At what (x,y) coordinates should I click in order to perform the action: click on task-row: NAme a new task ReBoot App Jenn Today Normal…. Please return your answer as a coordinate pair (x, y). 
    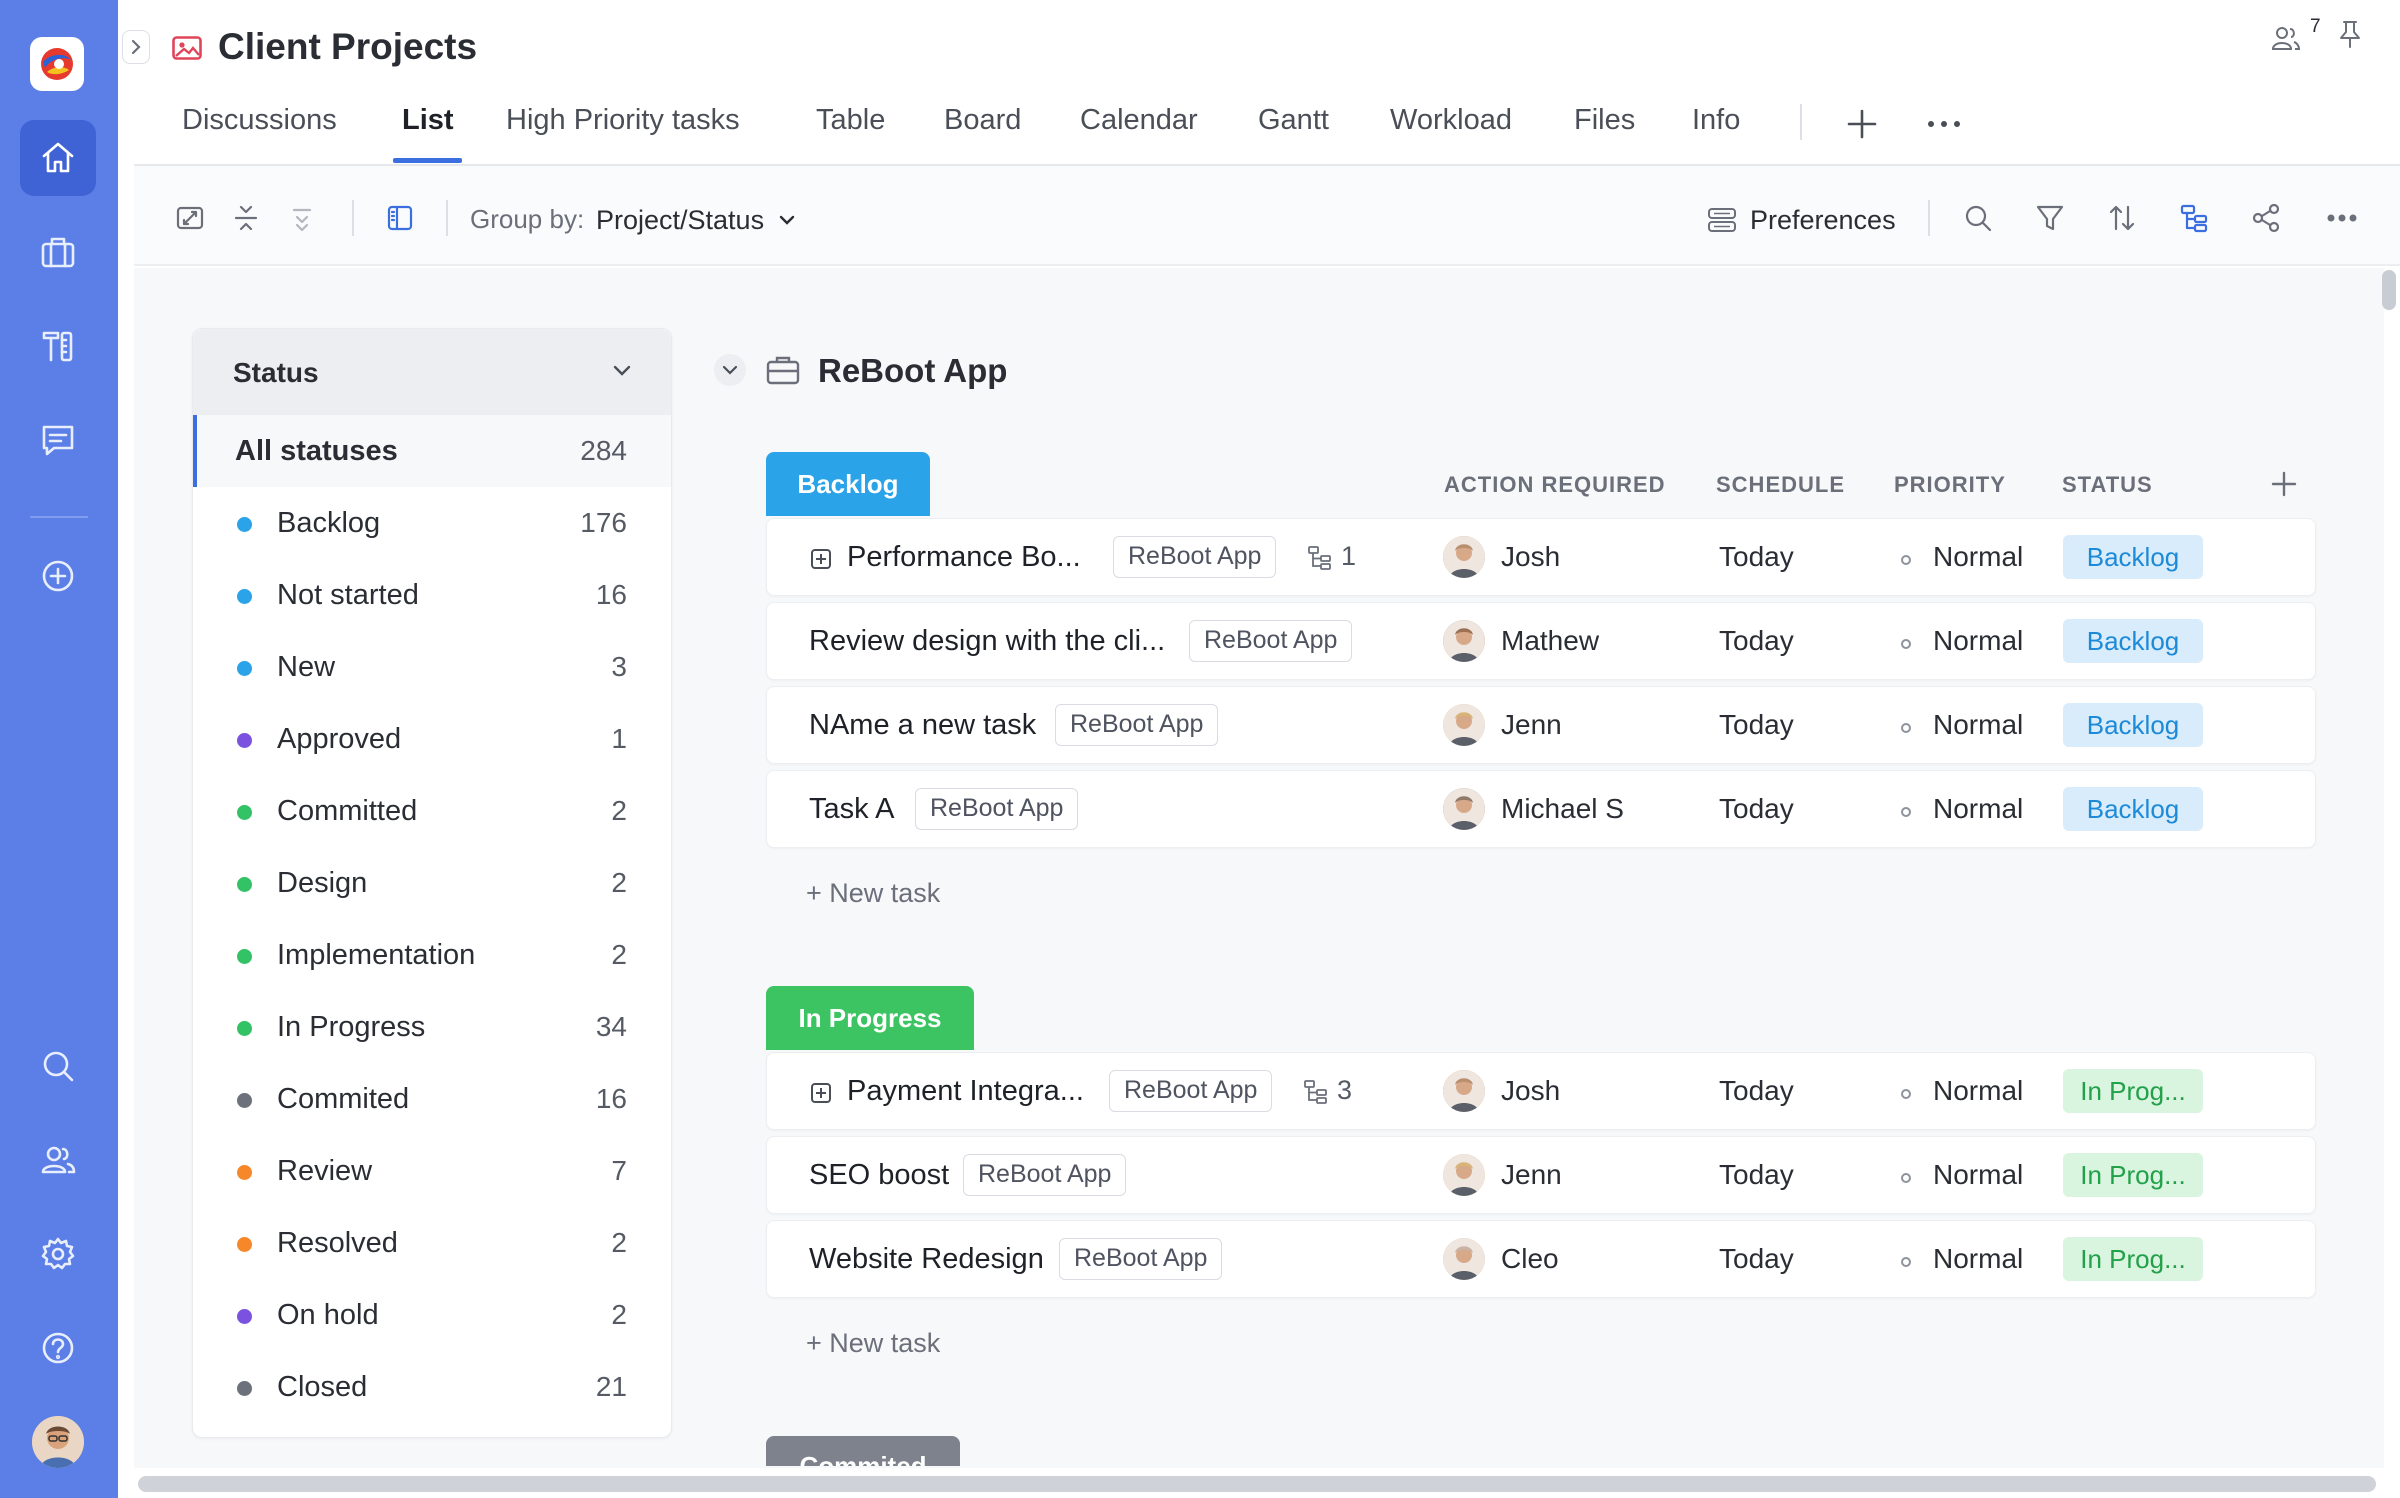
    Looking at the image, I should click on (1541, 725).